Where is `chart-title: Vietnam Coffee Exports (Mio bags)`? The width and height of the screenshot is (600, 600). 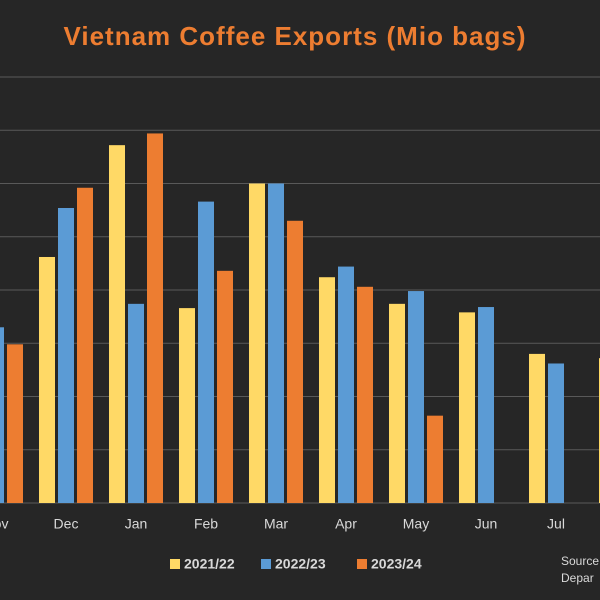 chart-title: Vietnam Coffee Exports (Mio bags) is located at coordinates (294, 36).